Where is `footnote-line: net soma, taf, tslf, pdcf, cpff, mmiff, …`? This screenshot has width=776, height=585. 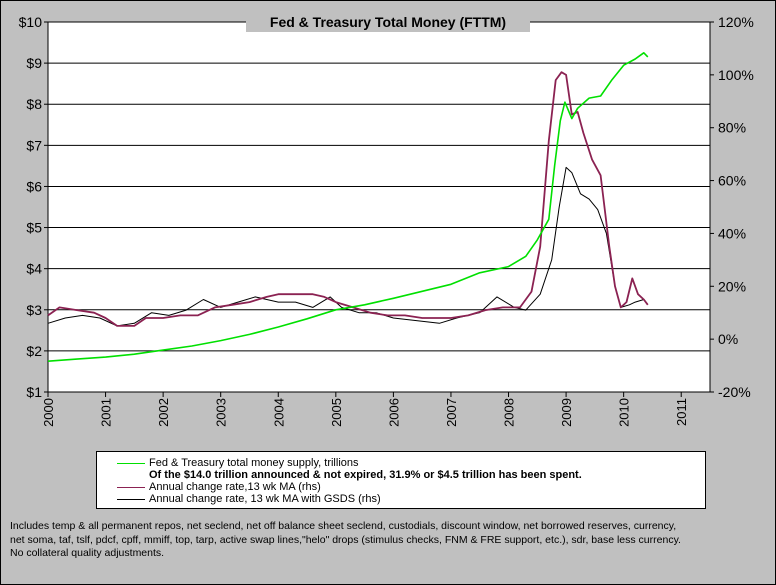
footnote-line: net soma, taf, tslf, pdcf, cpff, mmiff, … is located at coordinates (345, 539).